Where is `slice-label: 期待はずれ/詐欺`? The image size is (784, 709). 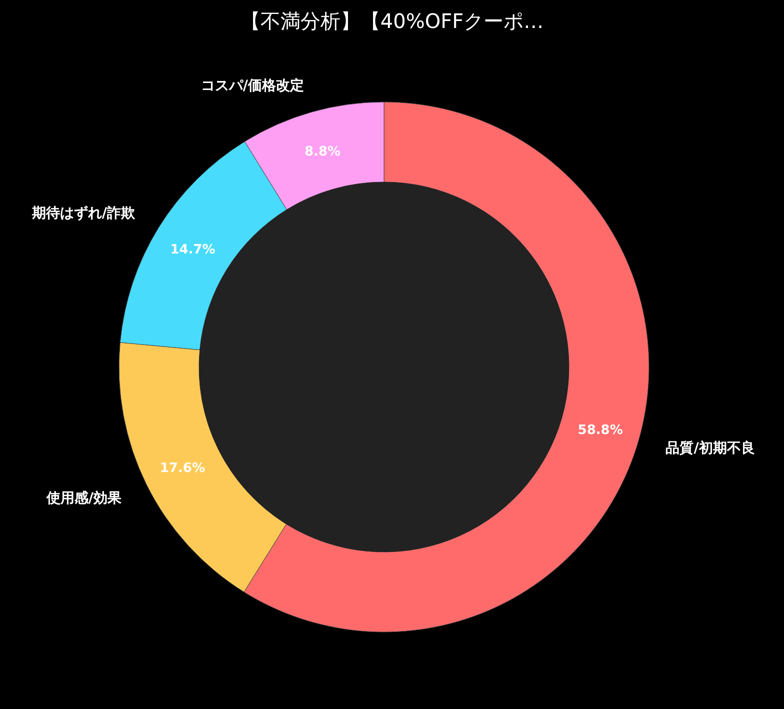 slice-label: 期待はずれ/詐欺 is located at coordinates (83, 213).